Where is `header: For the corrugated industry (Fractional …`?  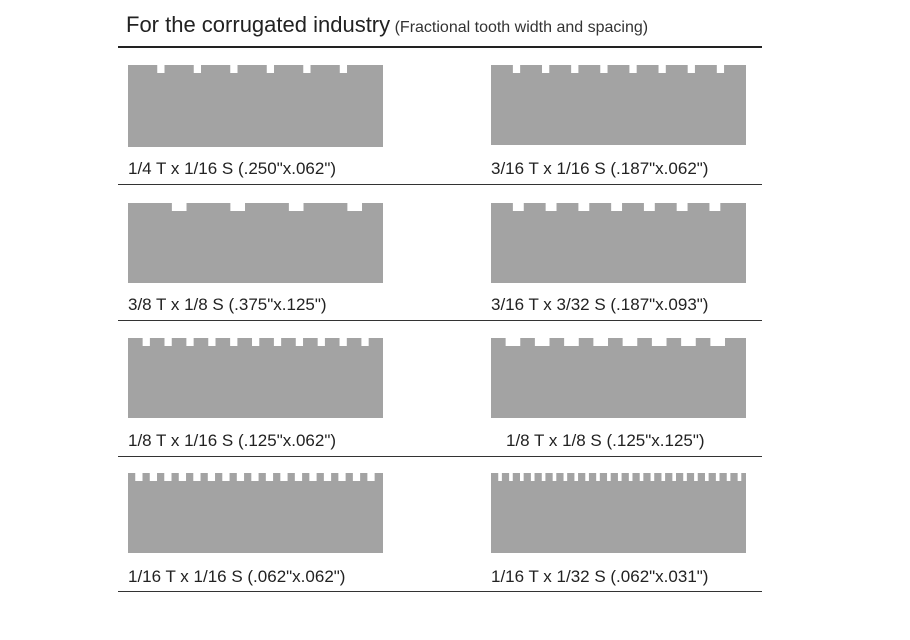
header: For the corrugated industry (Fractional … is located at coordinates (387, 25).